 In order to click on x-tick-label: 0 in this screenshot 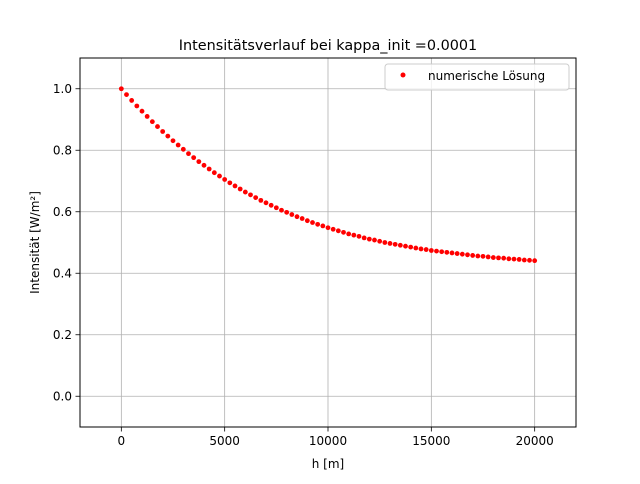, I will do `click(122, 441)`.